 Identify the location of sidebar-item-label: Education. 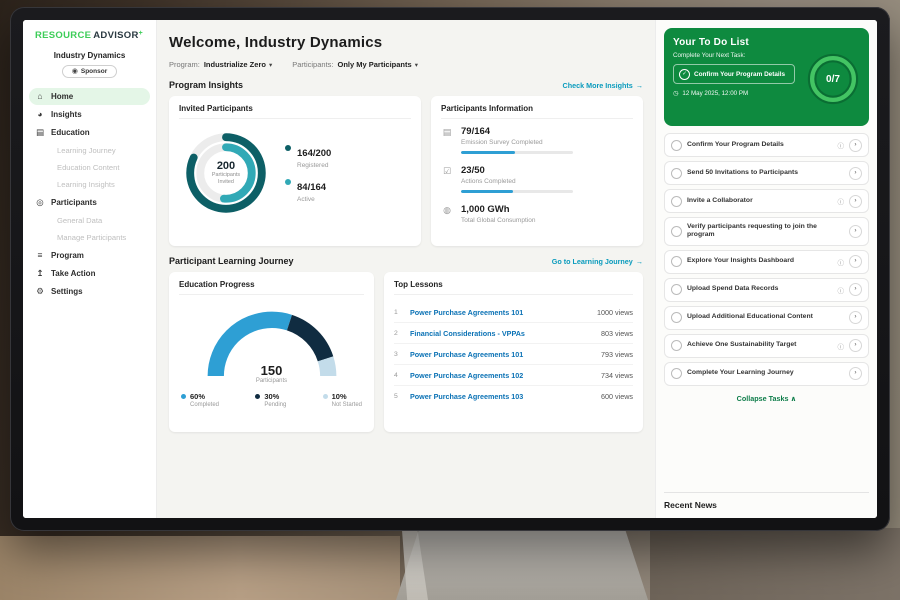
(70, 132).